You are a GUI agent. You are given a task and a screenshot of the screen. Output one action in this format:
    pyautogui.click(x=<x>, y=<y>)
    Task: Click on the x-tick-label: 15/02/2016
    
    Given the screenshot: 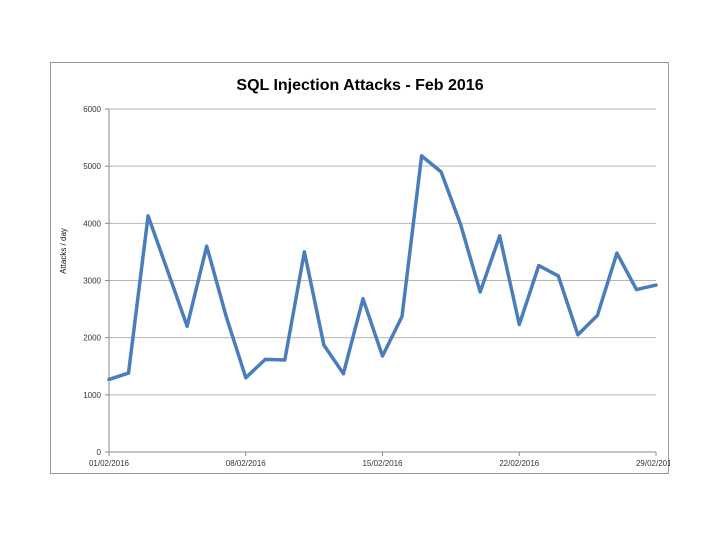 What is the action you would take?
    pyautogui.click(x=382, y=463)
    